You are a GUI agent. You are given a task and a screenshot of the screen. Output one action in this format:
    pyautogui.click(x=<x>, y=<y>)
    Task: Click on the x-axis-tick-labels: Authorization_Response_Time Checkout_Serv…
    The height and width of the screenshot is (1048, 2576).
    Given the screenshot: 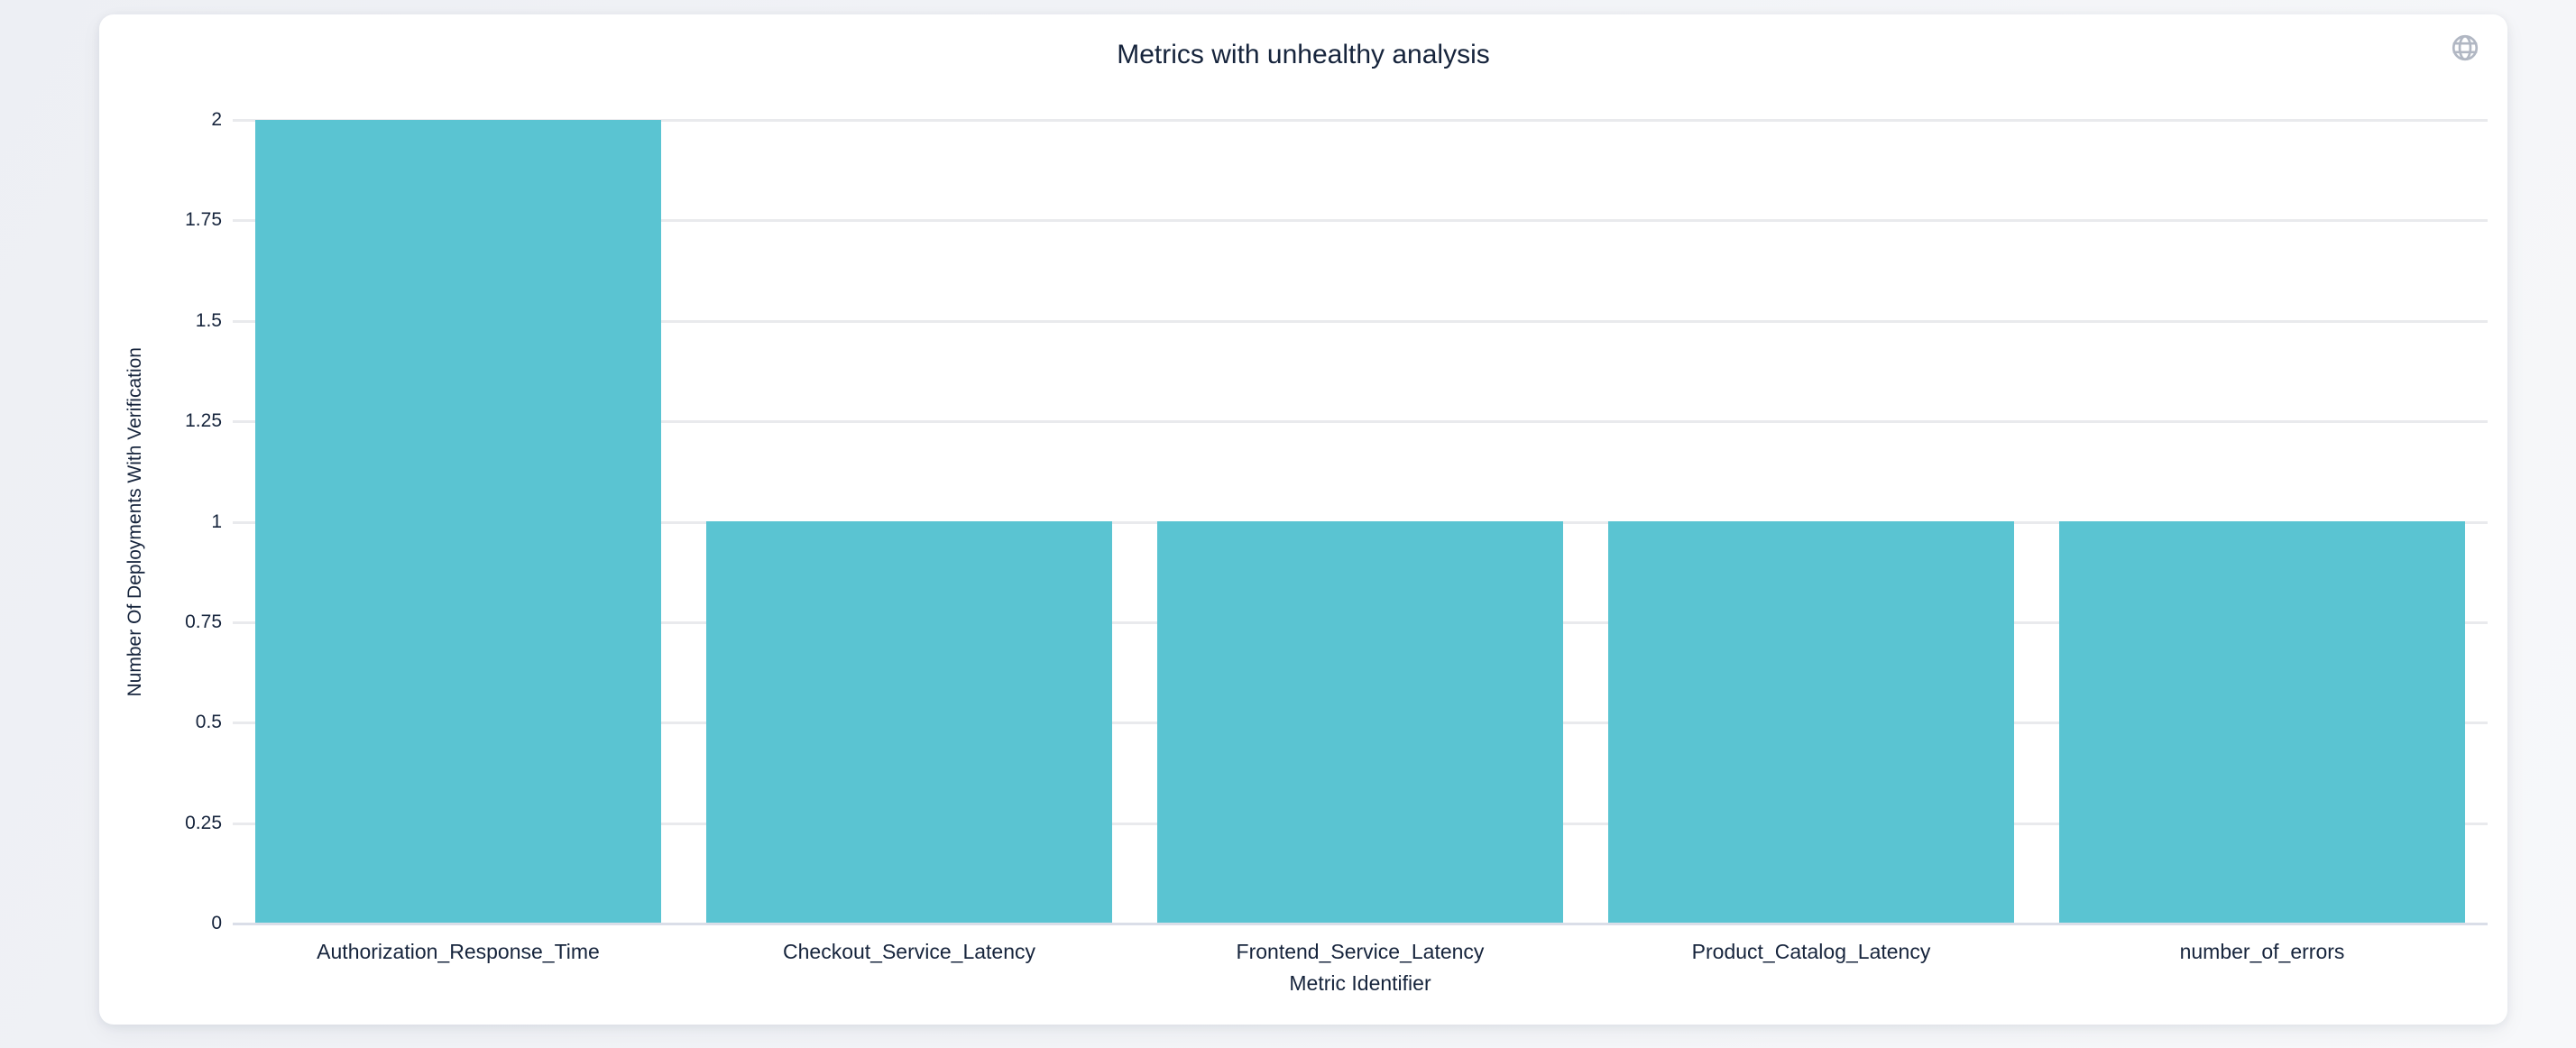 What is the action you would take?
    pyautogui.click(x=1360, y=952)
    